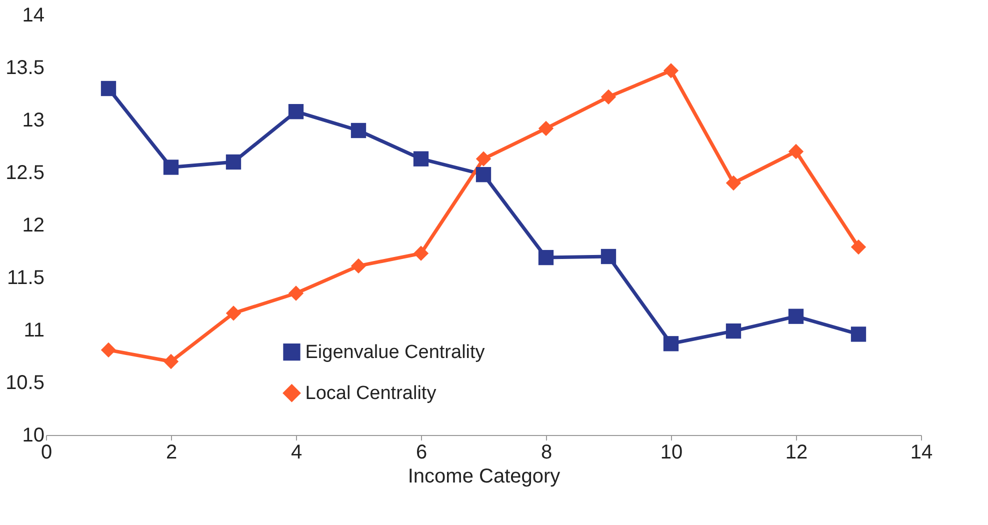 The height and width of the screenshot is (525, 988). Describe the element at coordinates (921, 453) in the screenshot. I see `x-tick-label: 14` at that location.